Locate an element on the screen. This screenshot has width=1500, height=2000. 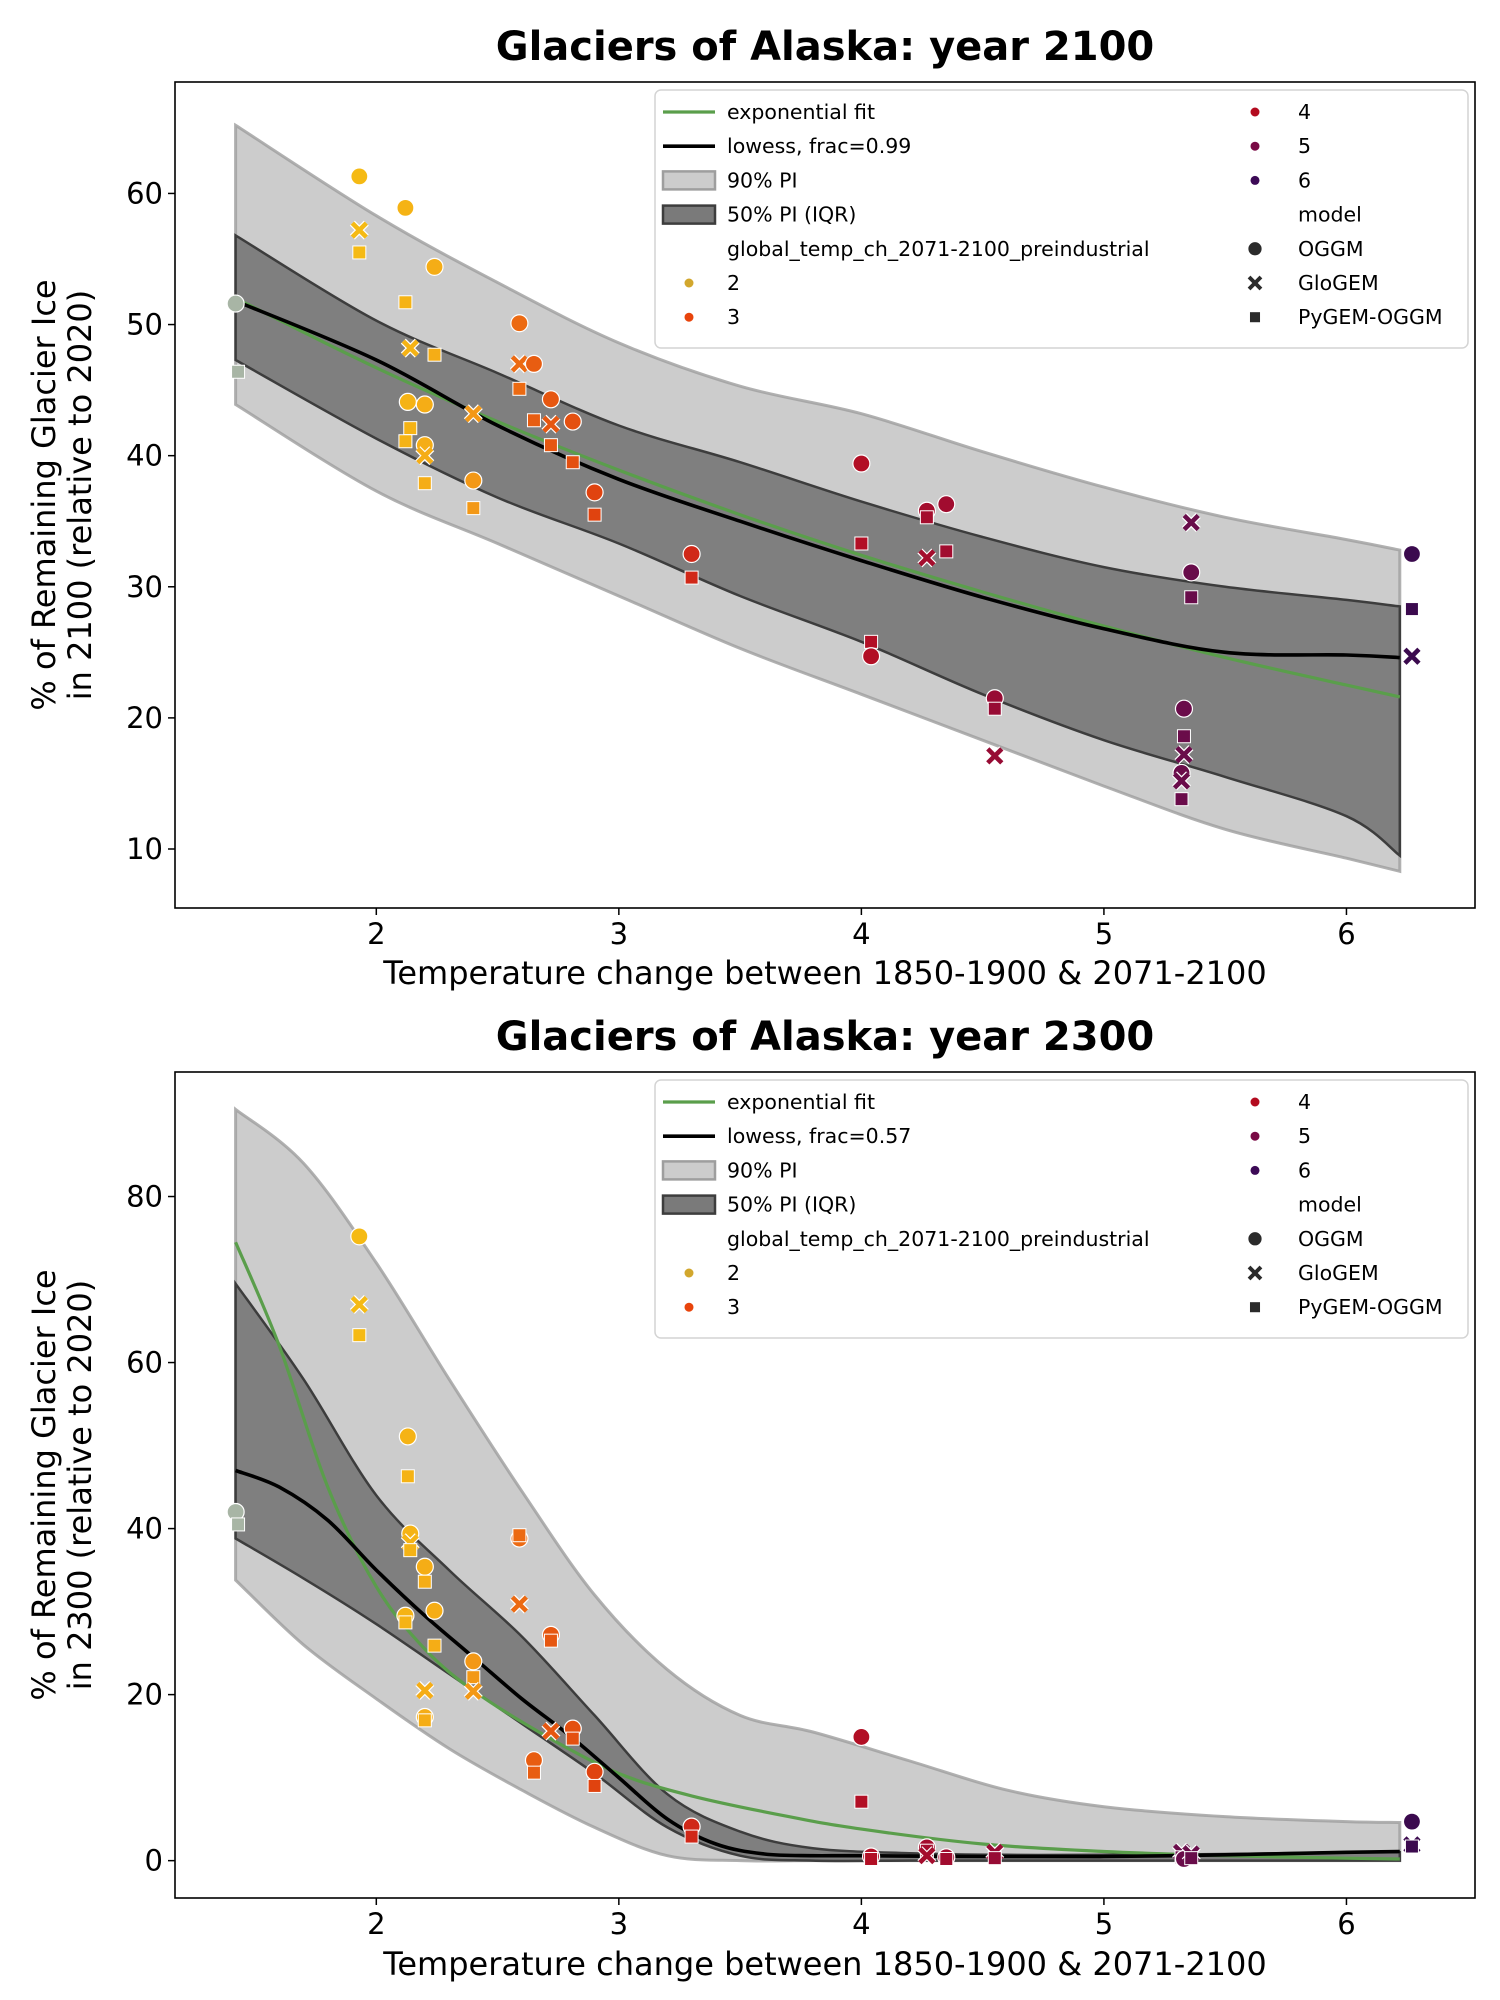
legend-label-50pi: 50% PI (IQR) is located at coordinates (791, 215).